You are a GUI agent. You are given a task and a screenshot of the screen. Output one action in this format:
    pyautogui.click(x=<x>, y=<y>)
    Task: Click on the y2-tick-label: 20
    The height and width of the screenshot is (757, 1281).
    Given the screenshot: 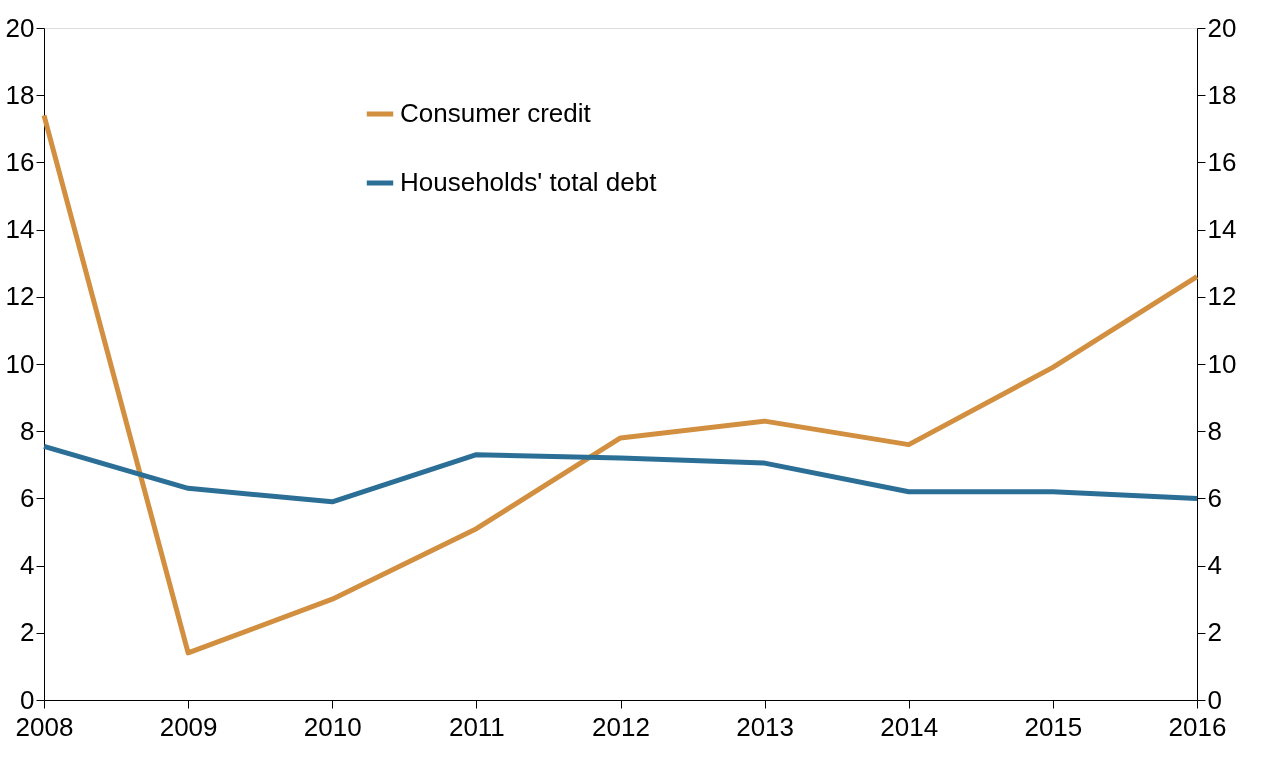 What is the action you would take?
    pyautogui.click(x=1222, y=27)
    